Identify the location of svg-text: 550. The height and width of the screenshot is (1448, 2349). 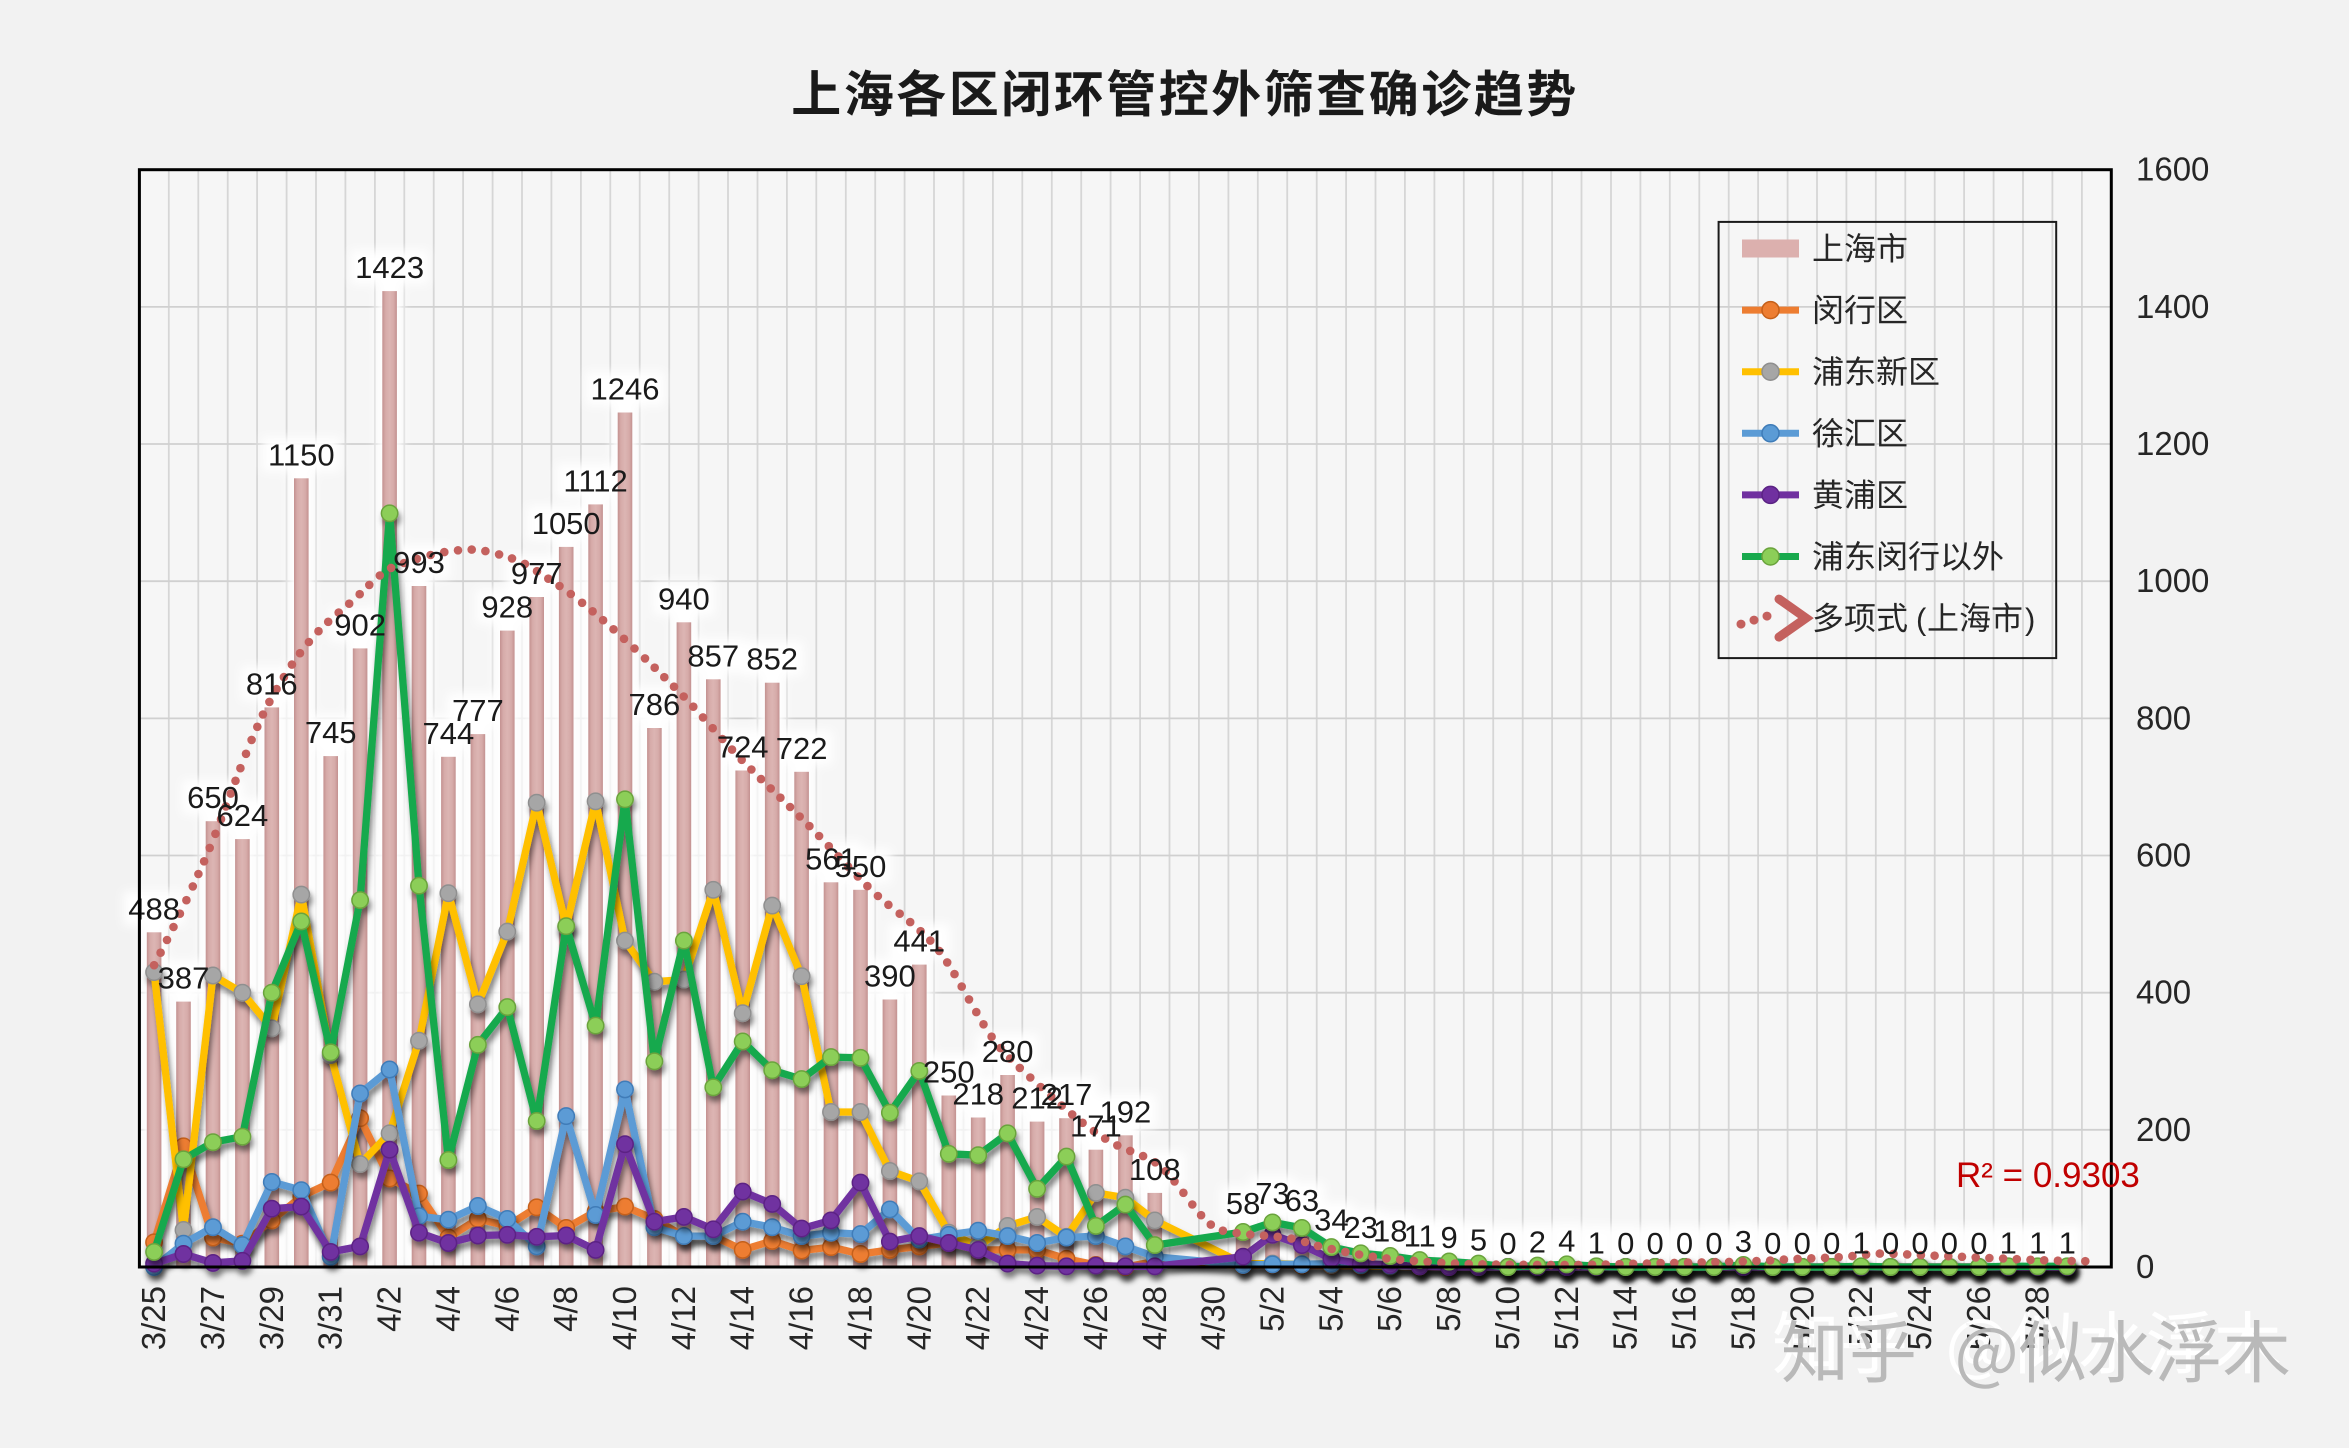
(861, 866).